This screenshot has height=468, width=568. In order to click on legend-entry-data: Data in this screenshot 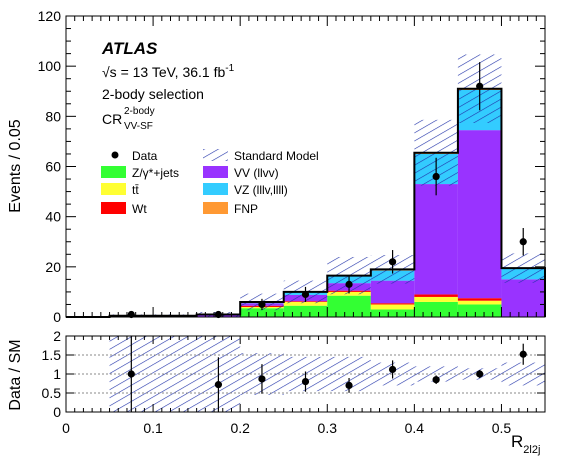, I will do `click(134, 156)`.